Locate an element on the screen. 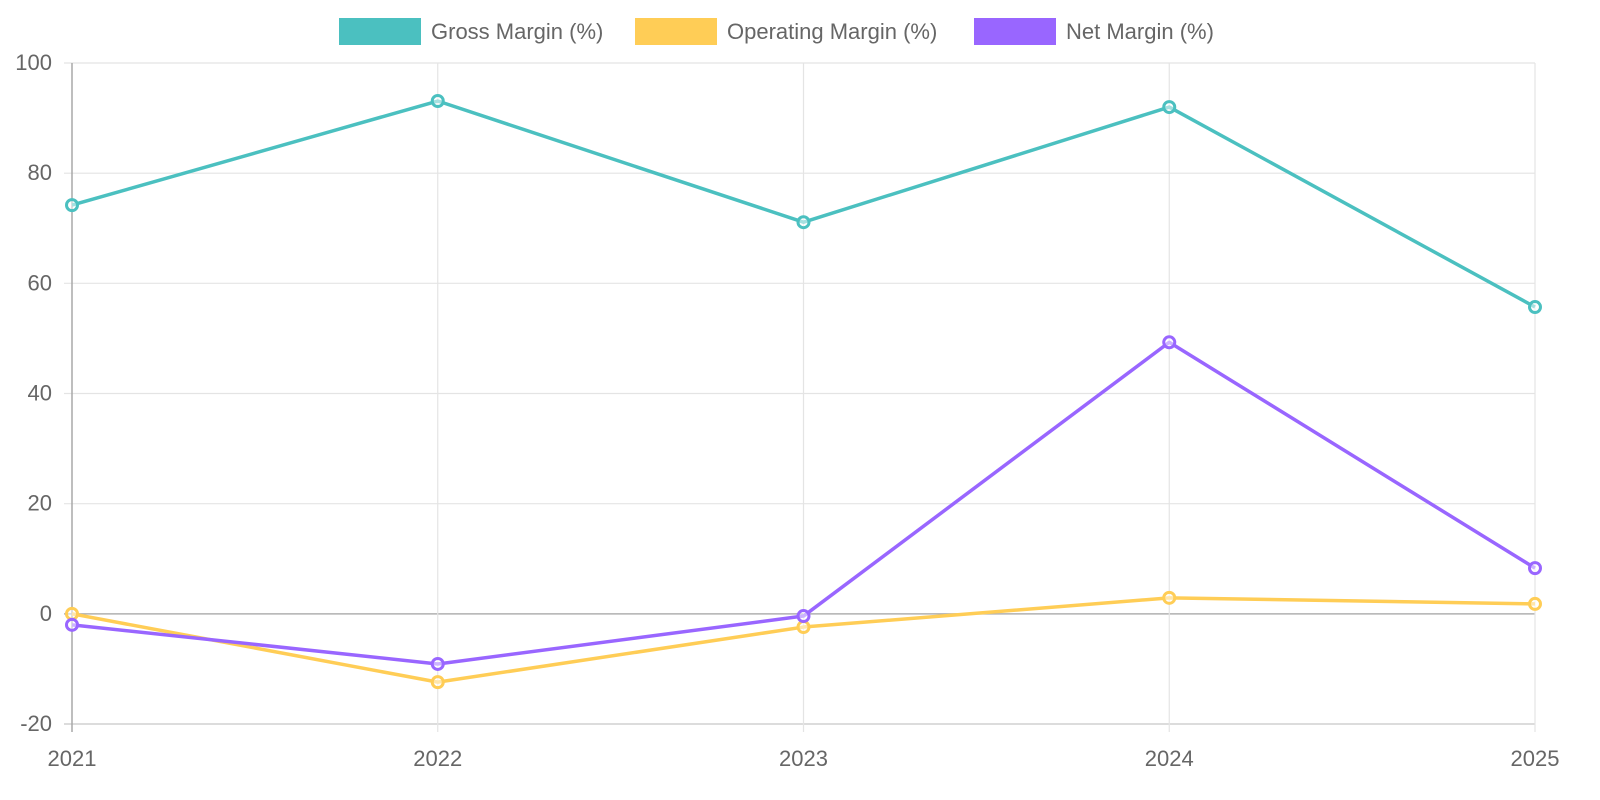 This screenshot has width=1600, height=800. y-tick-label: 20 is located at coordinates (40, 503).